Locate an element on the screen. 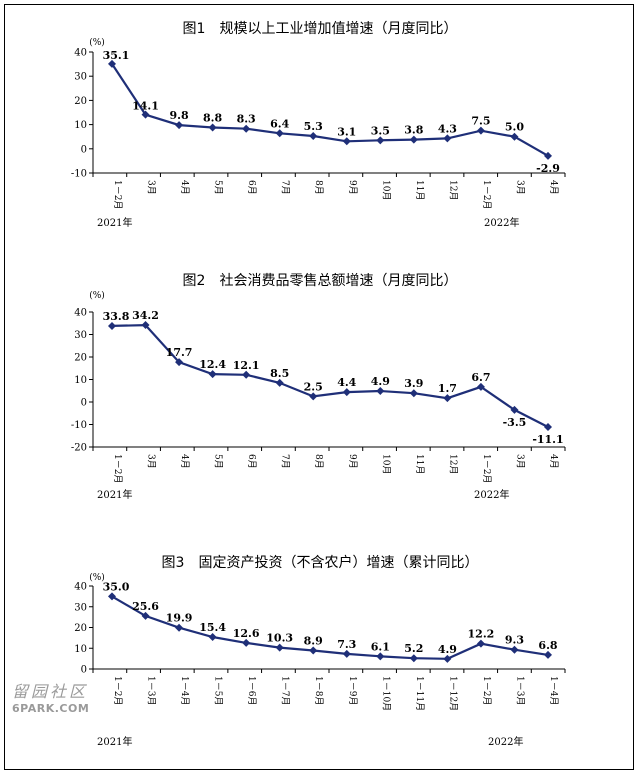 This screenshot has width=640, height=776. x-category-label: 11月 is located at coordinates (419, 464).